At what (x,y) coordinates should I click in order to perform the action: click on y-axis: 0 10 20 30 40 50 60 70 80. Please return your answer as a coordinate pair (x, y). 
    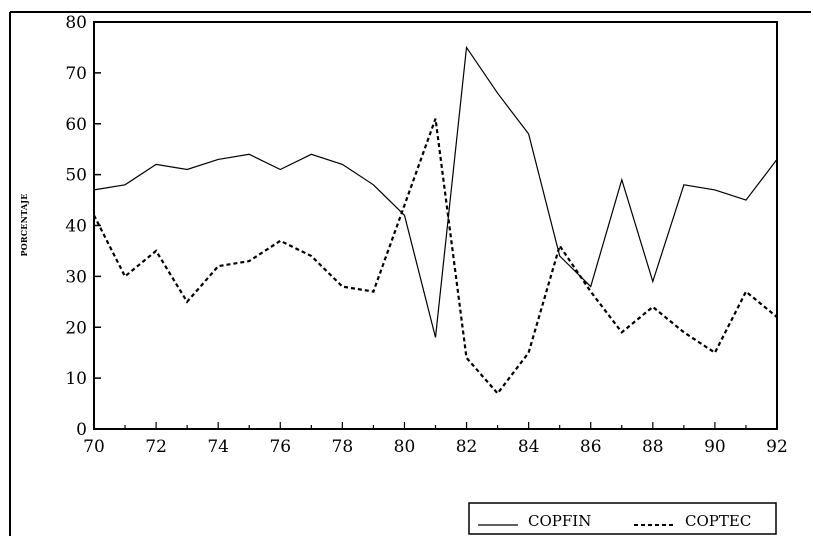
    Looking at the image, I should click on (83, 226).